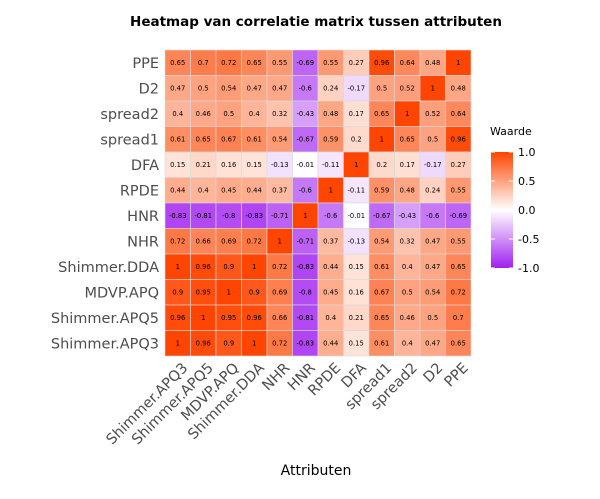 The image size is (600, 499). Describe the element at coordinates (305, 191) in the screenshot. I see `cell-value-label: -0.6` at that location.